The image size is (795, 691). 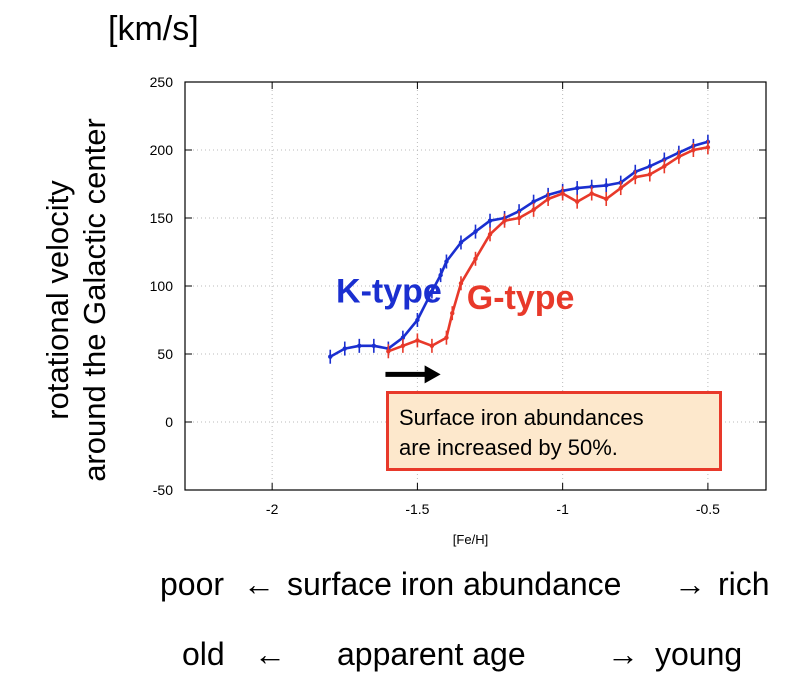 I want to click on y-tick-label: 150, so click(x=162, y=218).